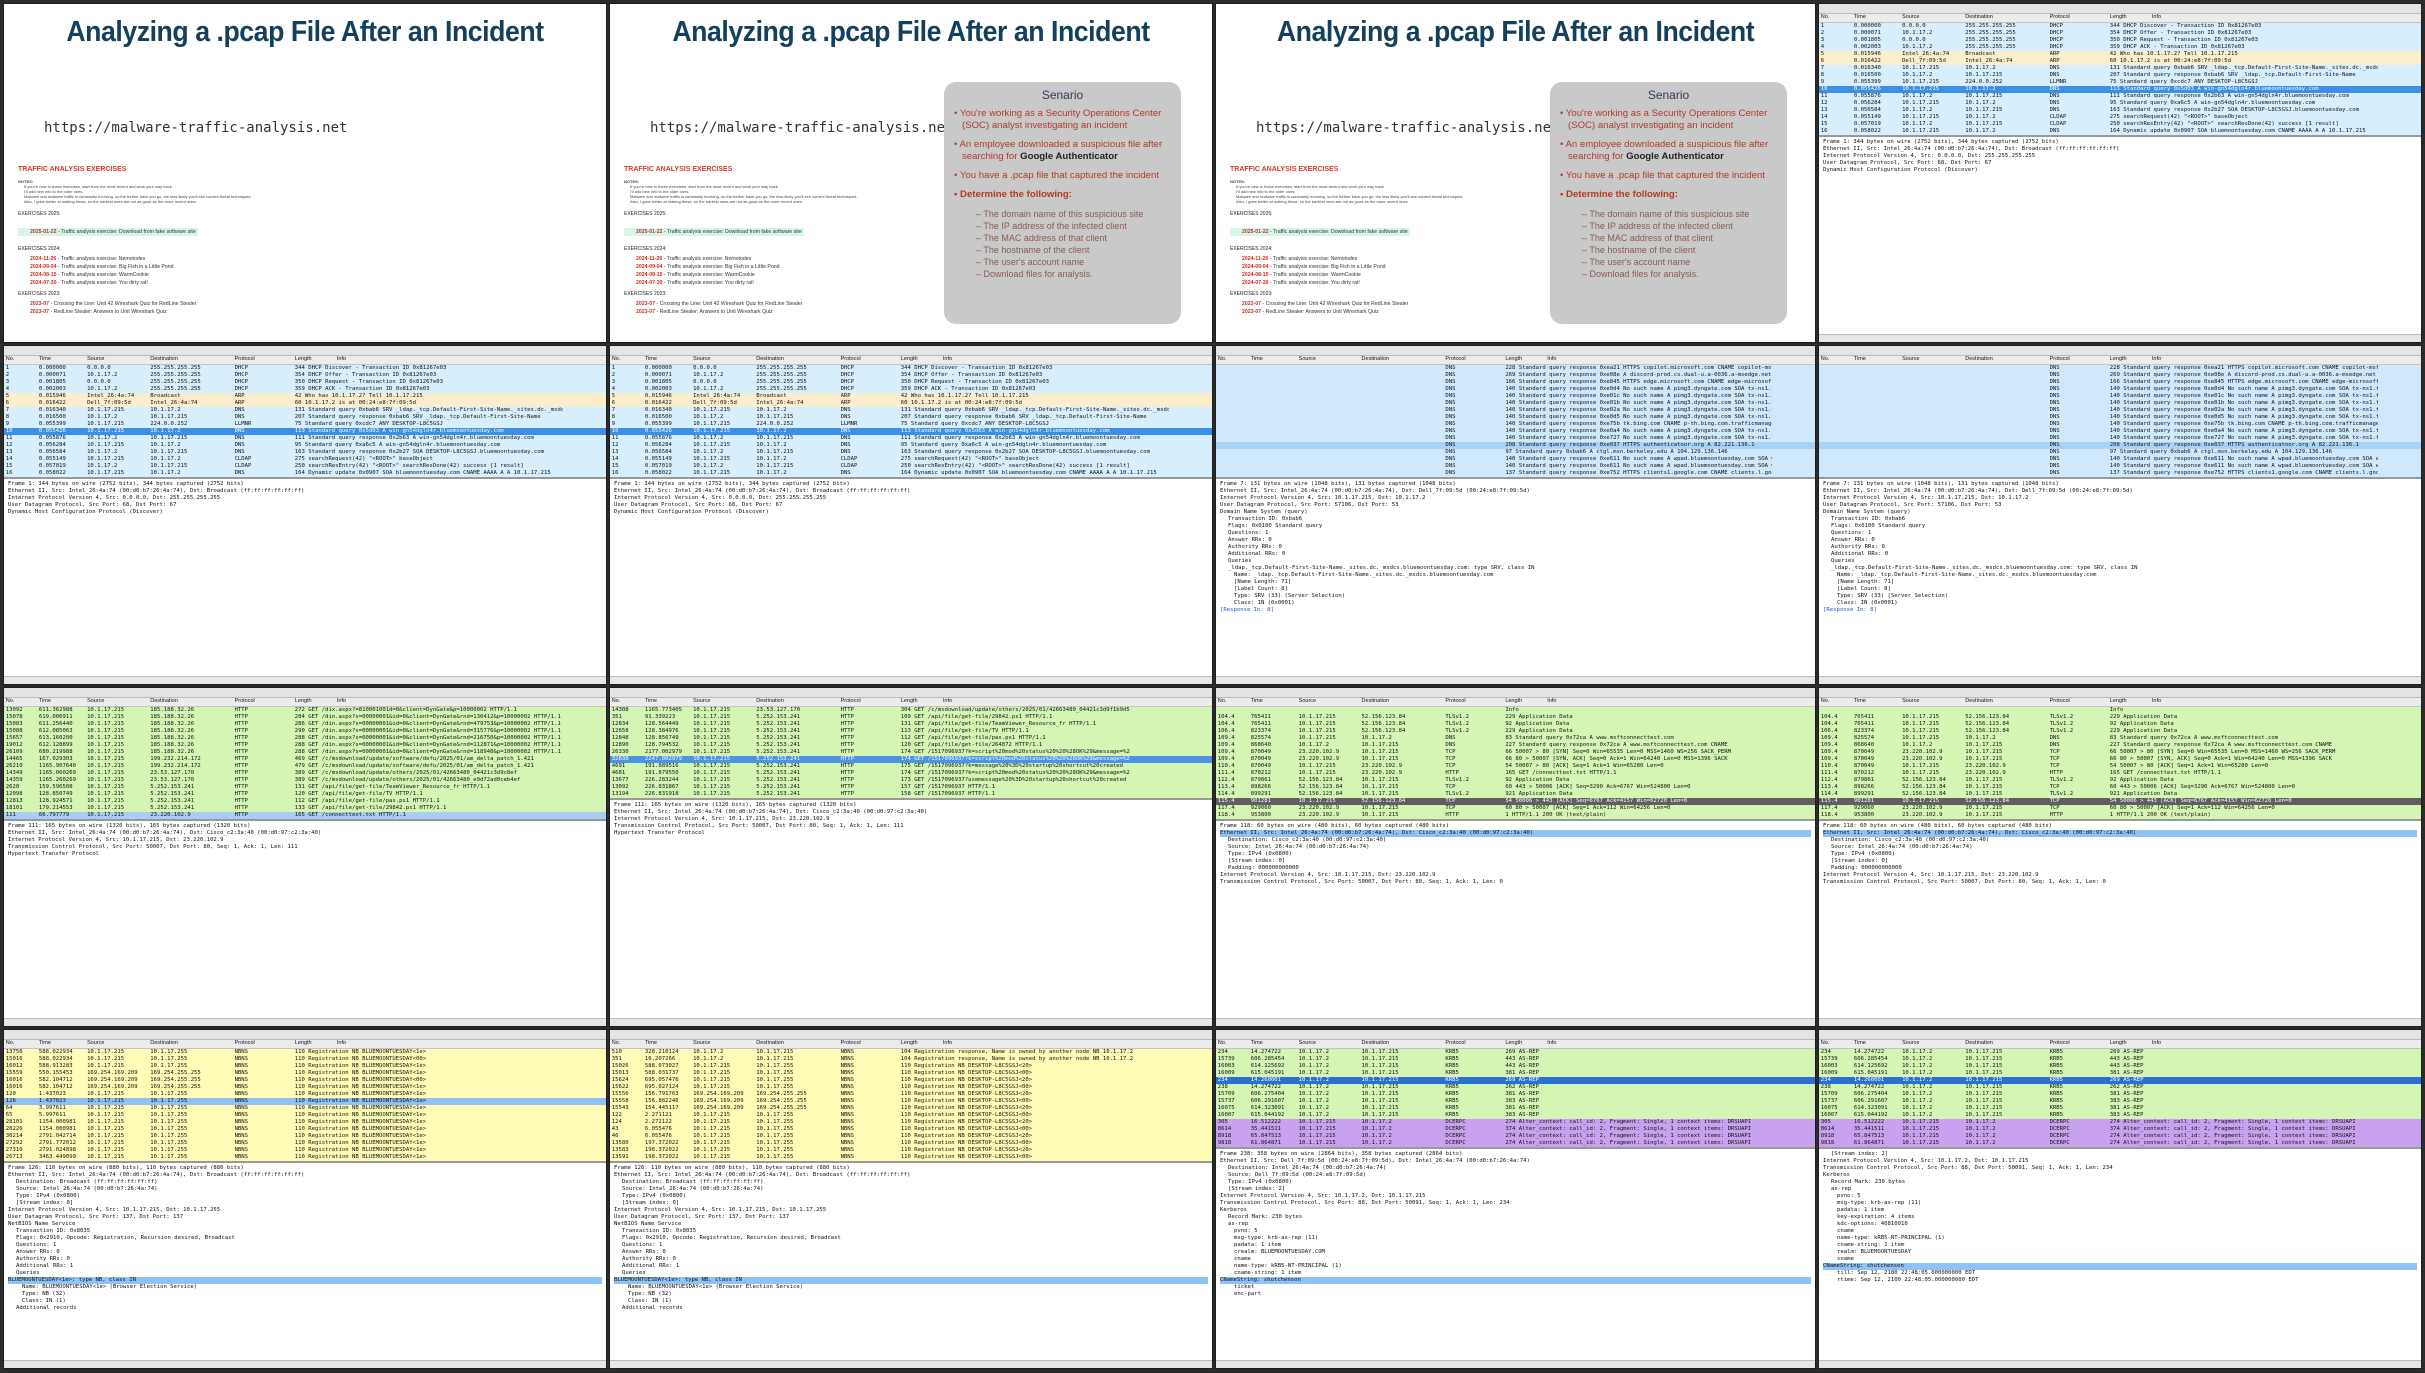  Describe the element at coordinates (644, 1252) in the screenshot. I see `detail-line: Answer RRs: 0` at that location.